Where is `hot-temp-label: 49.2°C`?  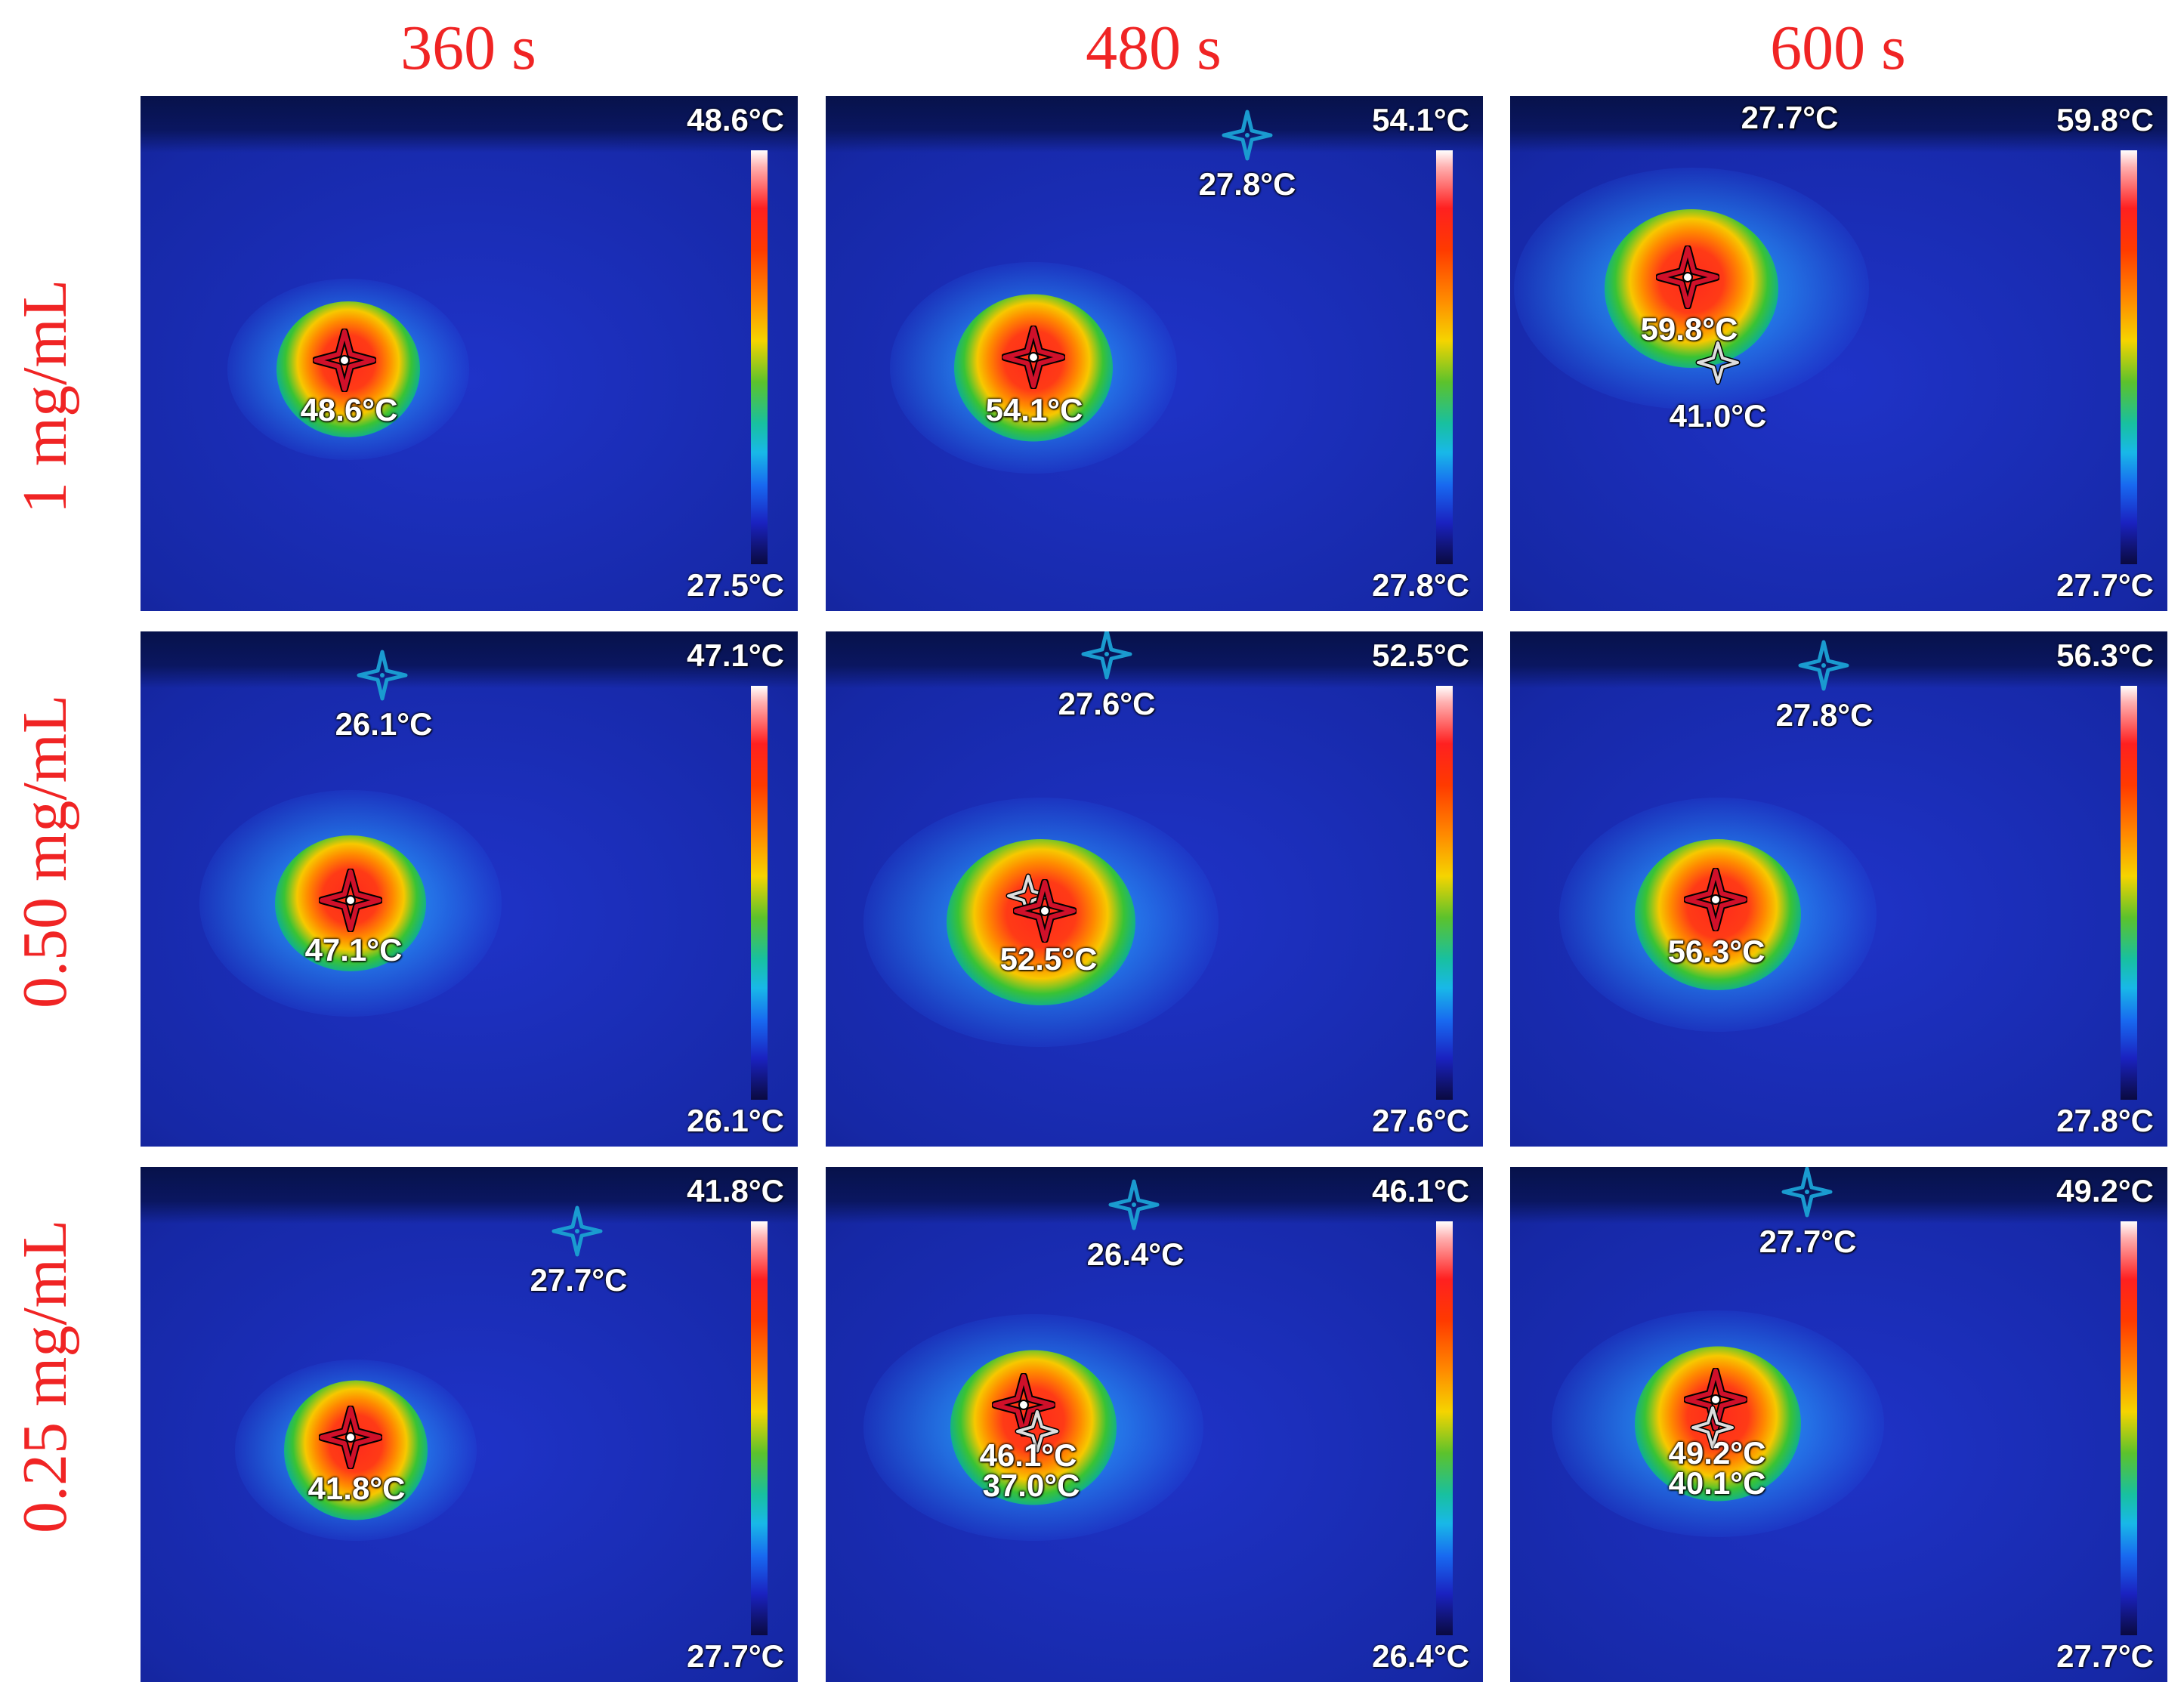 hot-temp-label: 49.2°C is located at coordinates (1717, 1453).